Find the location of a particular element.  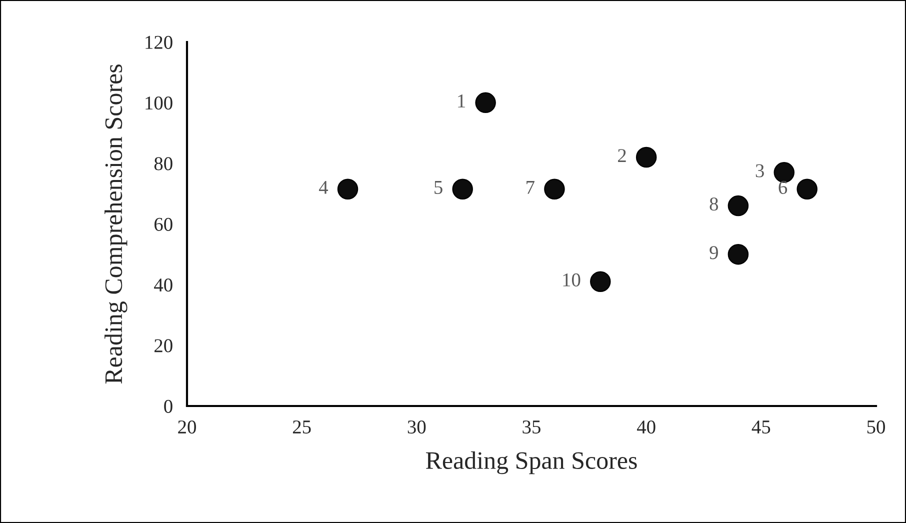

y-tick-label: 100 is located at coordinates (159, 103).